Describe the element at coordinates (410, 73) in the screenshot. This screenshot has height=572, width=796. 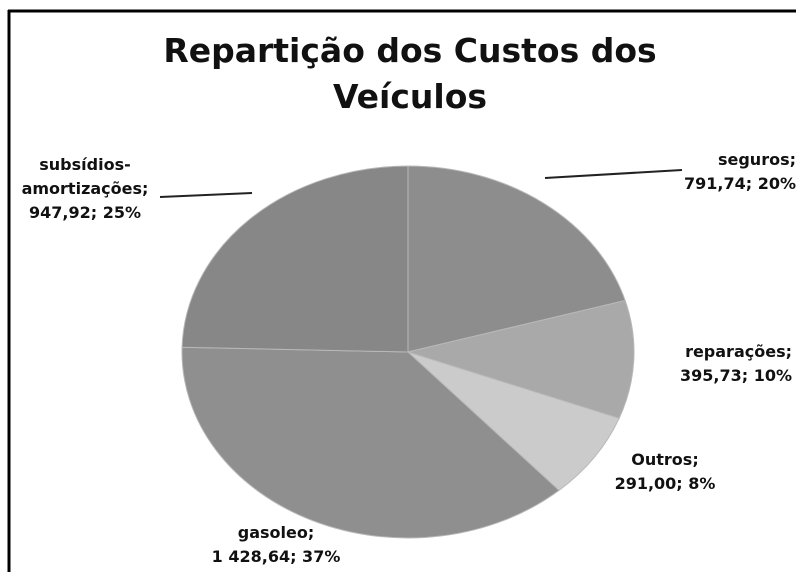
I see `chart-title: Repartição dos Custos dos Veículos` at that location.